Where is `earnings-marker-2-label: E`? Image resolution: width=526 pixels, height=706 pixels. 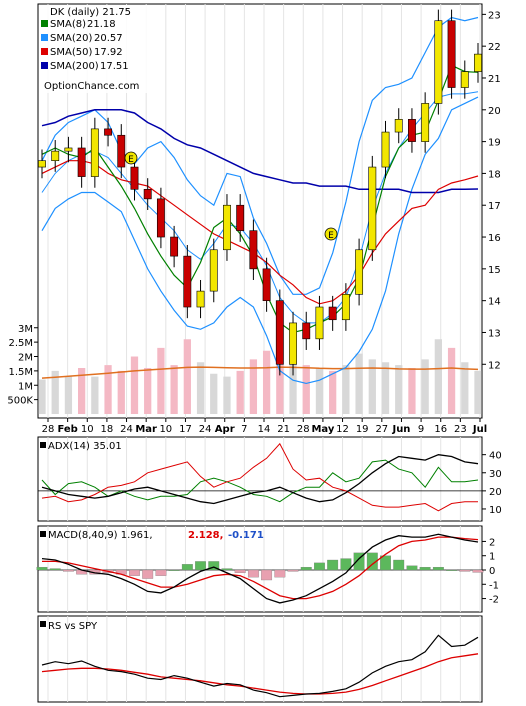 earnings-marker-2-label: E is located at coordinates (331, 236).